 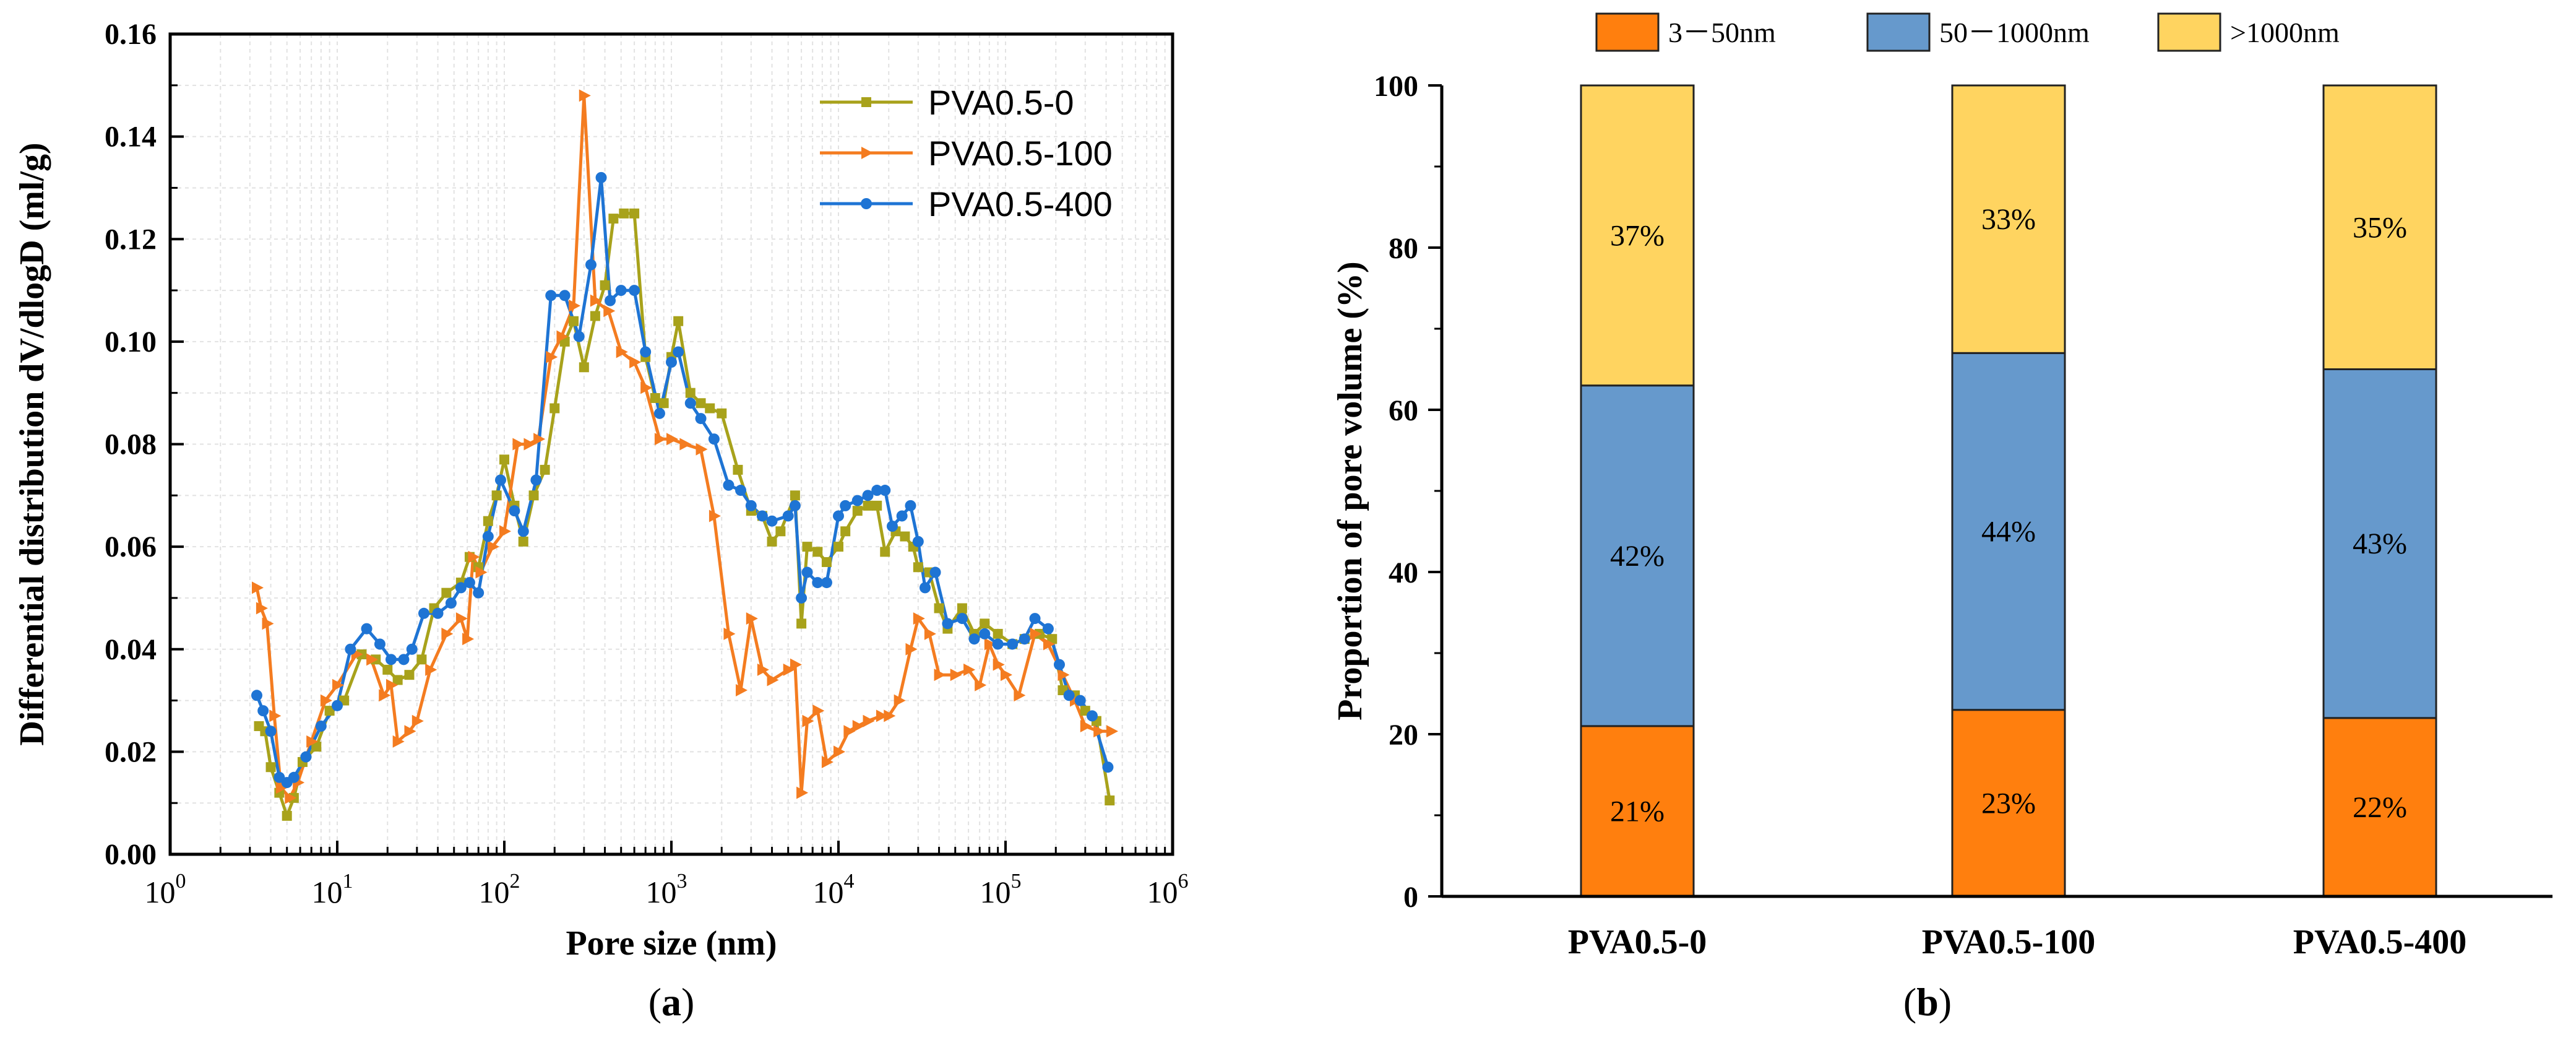 I want to click on a-x-tick-exp: 0, so click(x=181, y=882).